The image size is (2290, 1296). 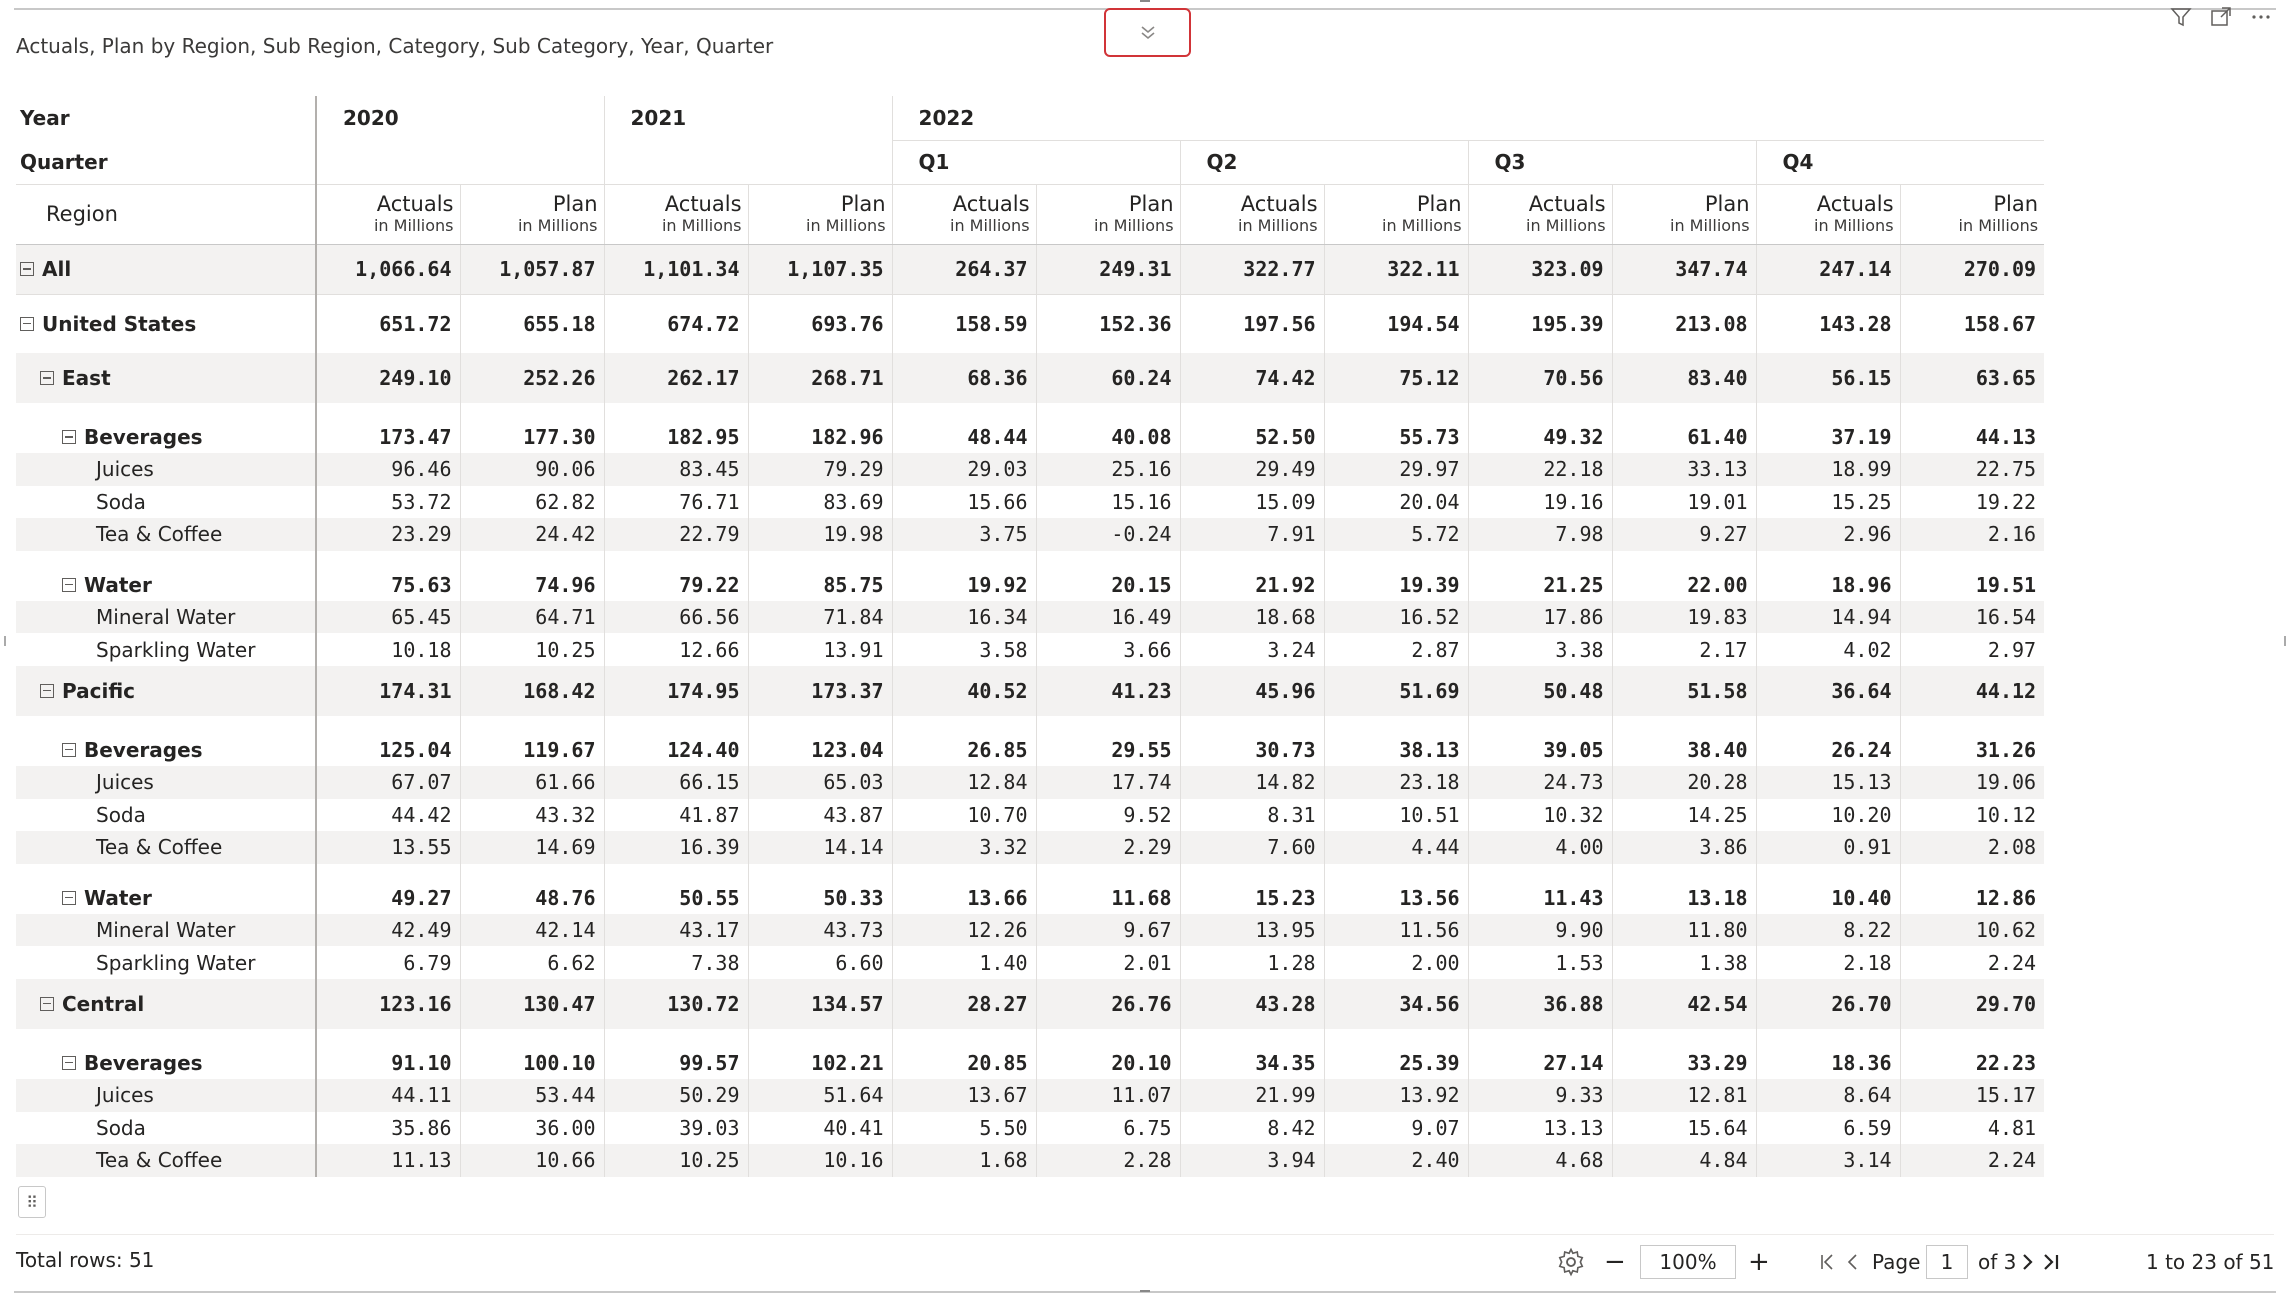 What do you see at coordinates (2261, 17) in the screenshot?
I see `more-options-icon` at bounding box center [2261, 17].